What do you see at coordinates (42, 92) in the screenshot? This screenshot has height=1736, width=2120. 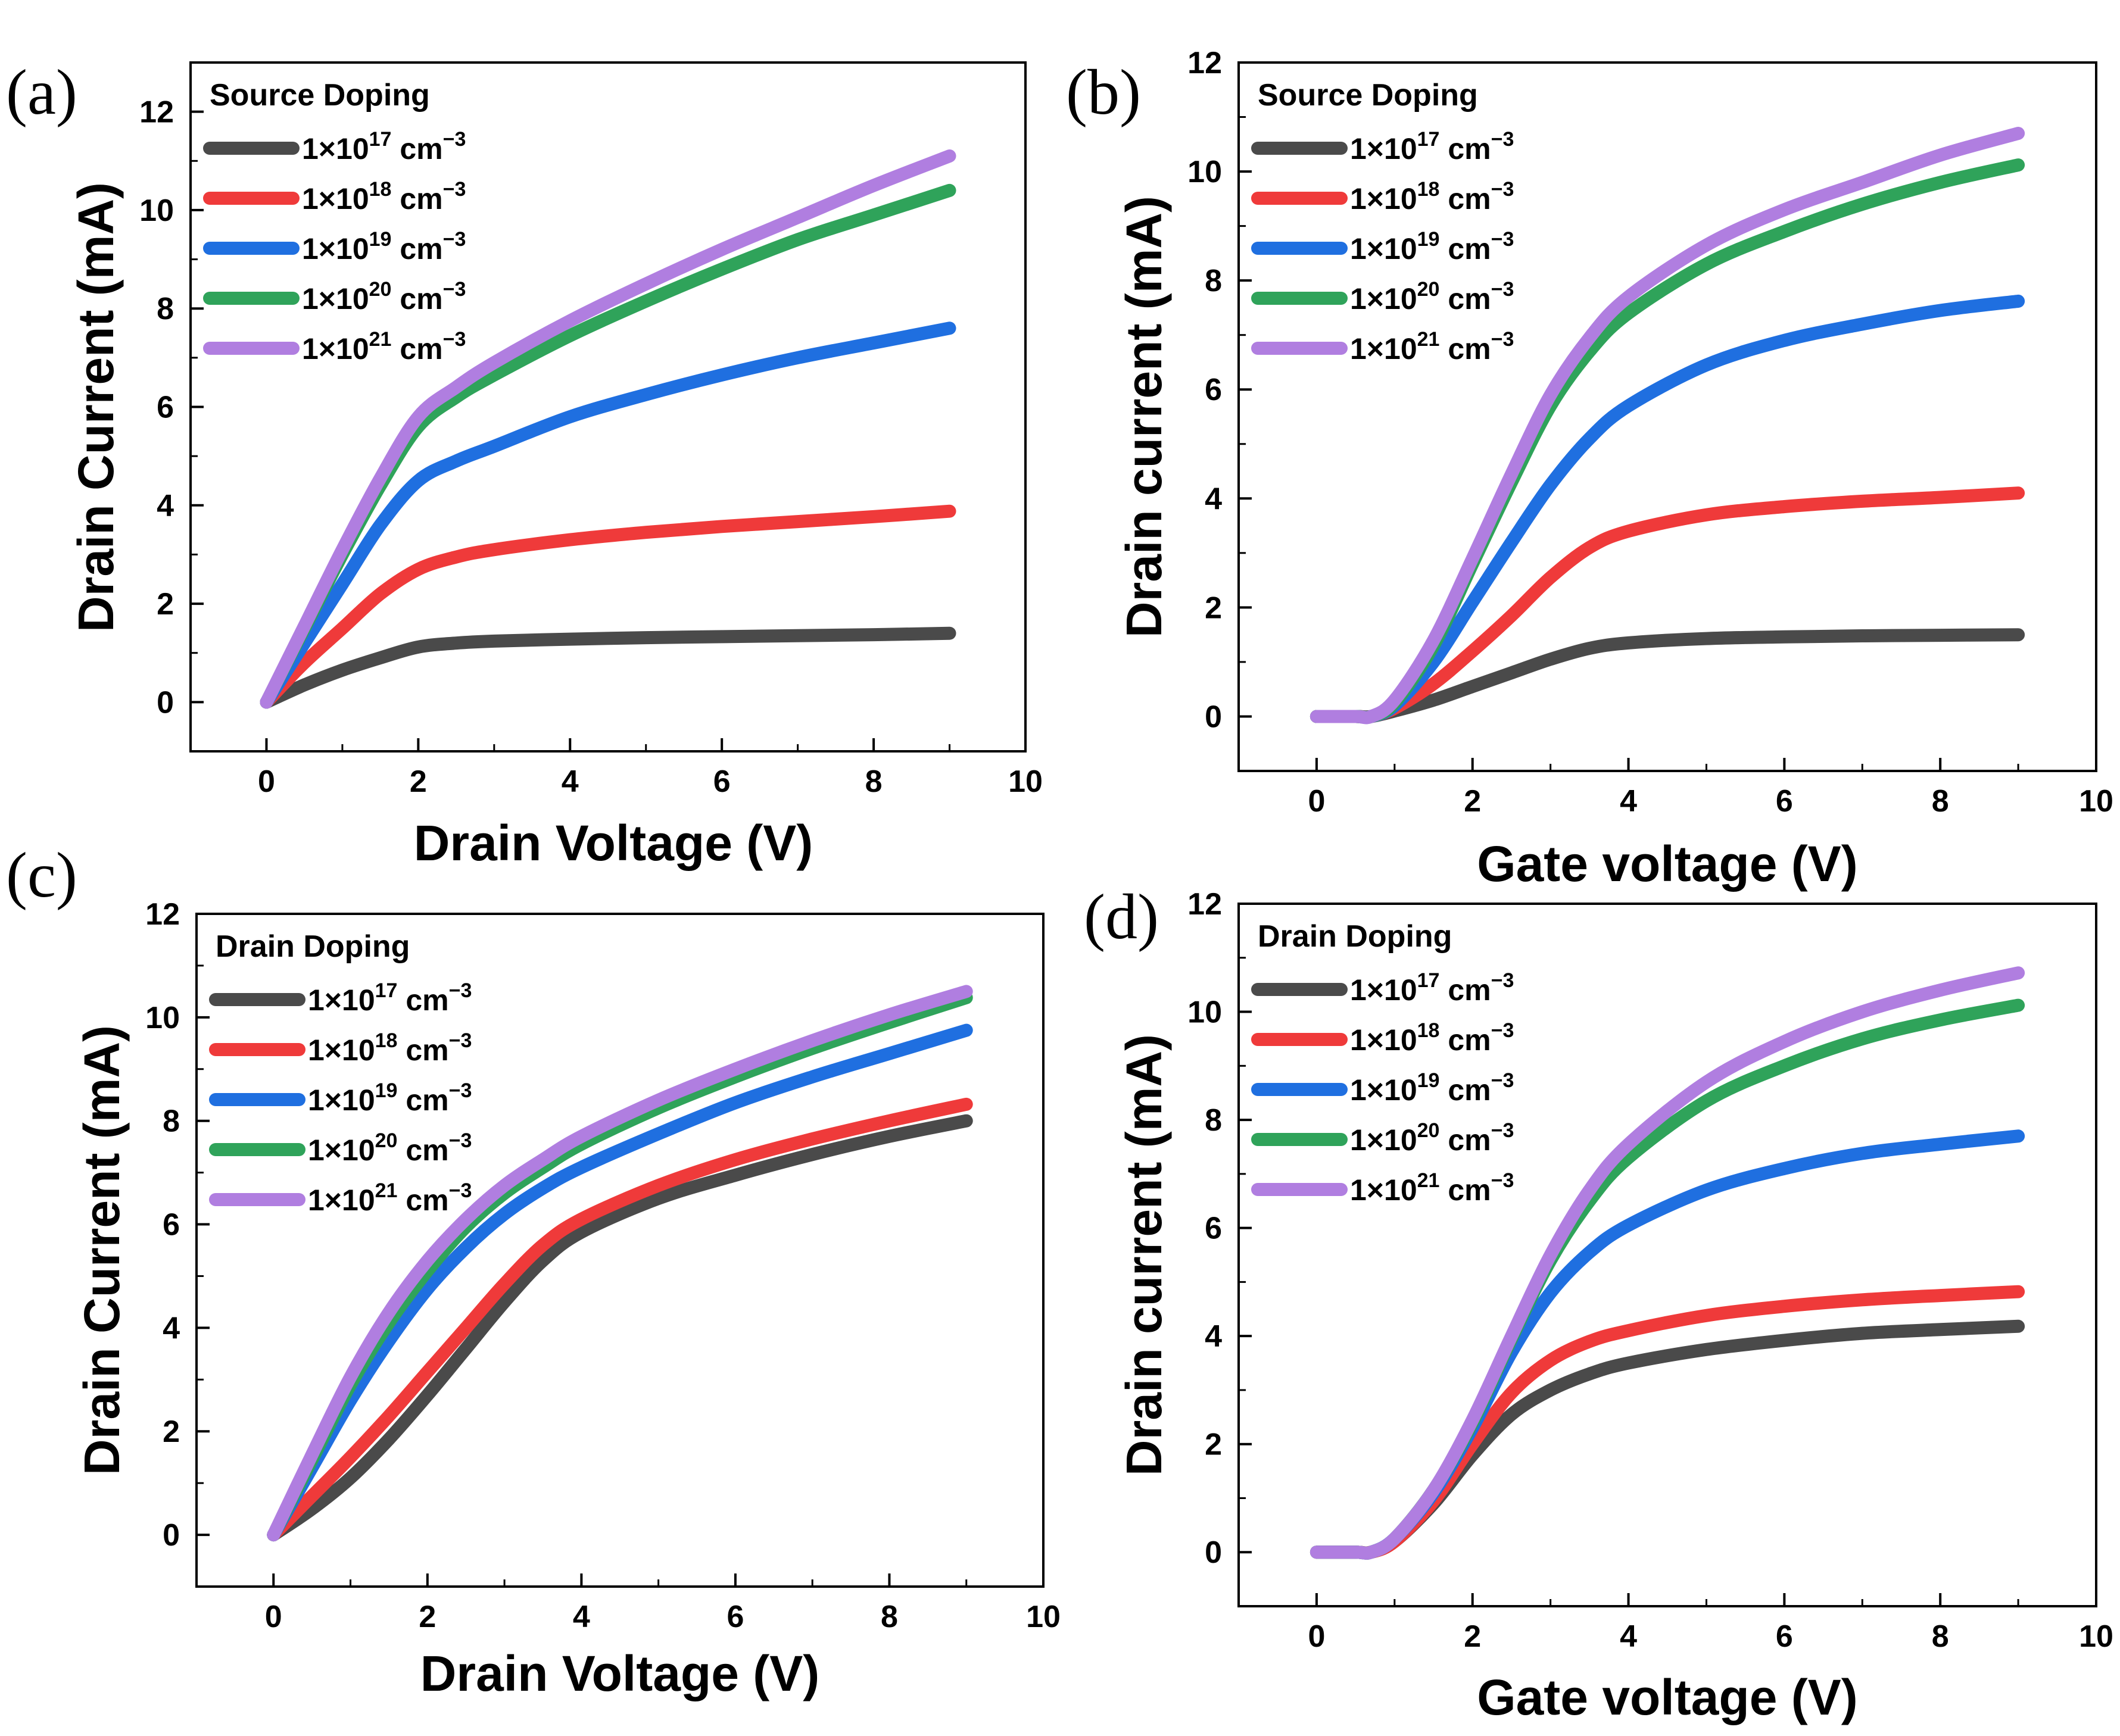 I see `panel-label: (a)` at bounding box center [42, 92].